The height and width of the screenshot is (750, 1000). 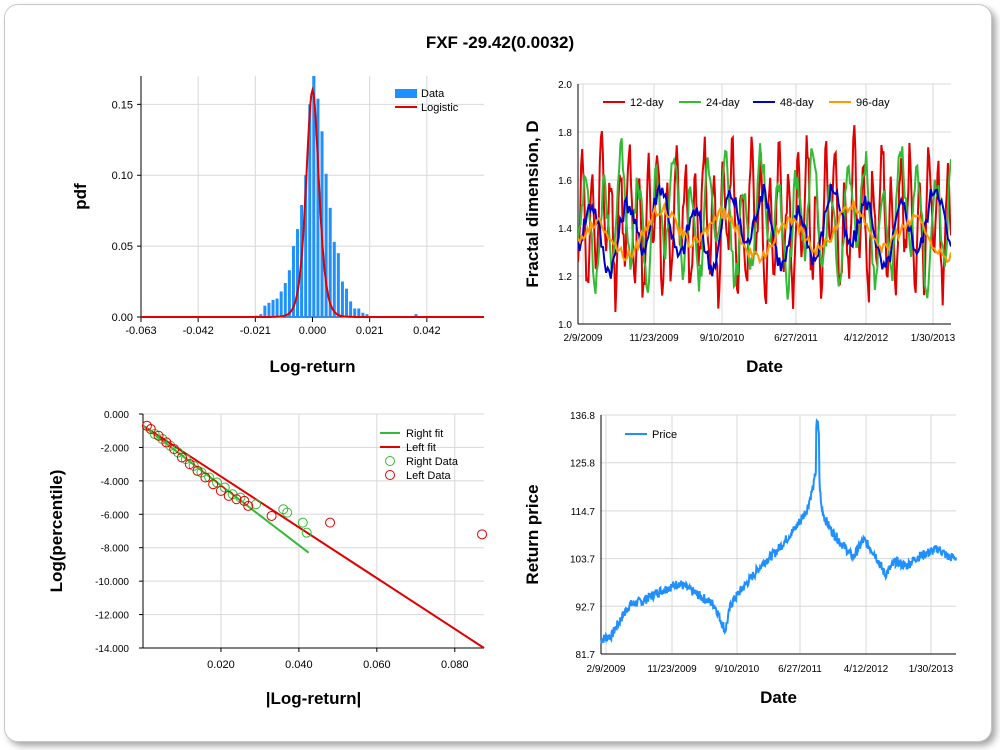 What do you see at coordinates (406, 93) in the screenshot?
I see `pdf-legend-swatch-data` at bounding box center [406, 93].